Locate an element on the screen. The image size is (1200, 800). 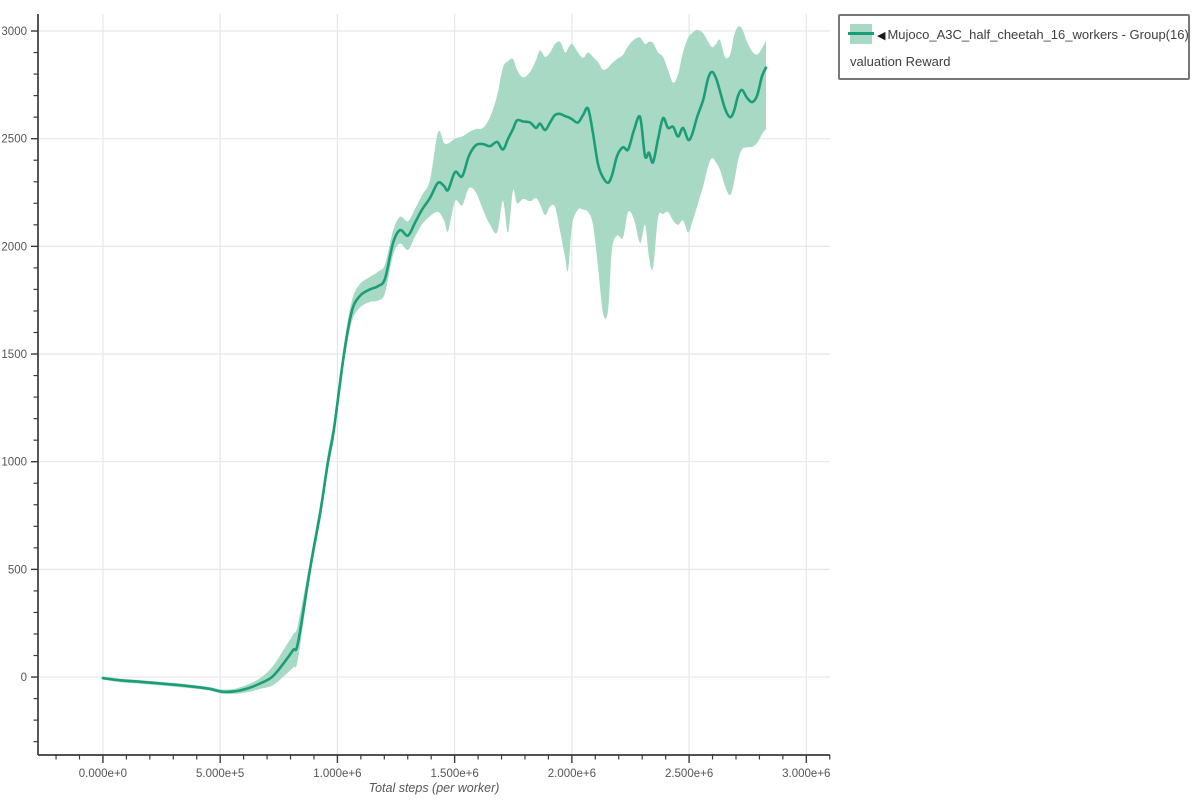
x-tick-label: 5.000e+5 is located at coordinates (220, 774).